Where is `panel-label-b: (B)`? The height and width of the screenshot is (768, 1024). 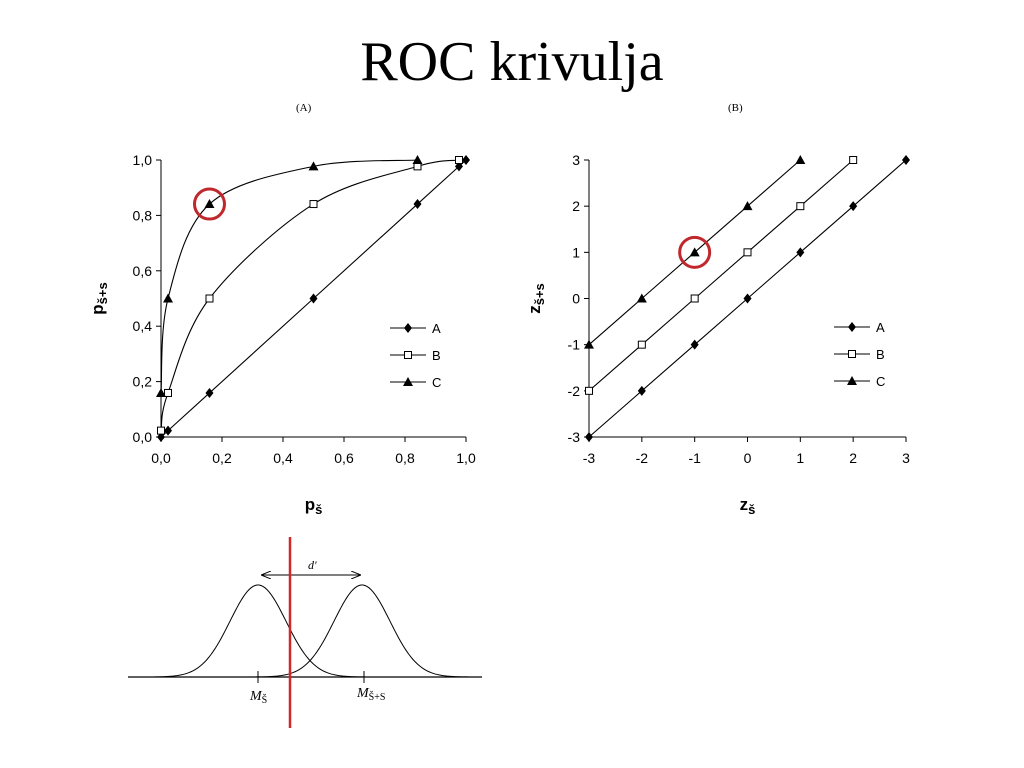 panel-label-b: (B) is located at coordinates (735, 108).